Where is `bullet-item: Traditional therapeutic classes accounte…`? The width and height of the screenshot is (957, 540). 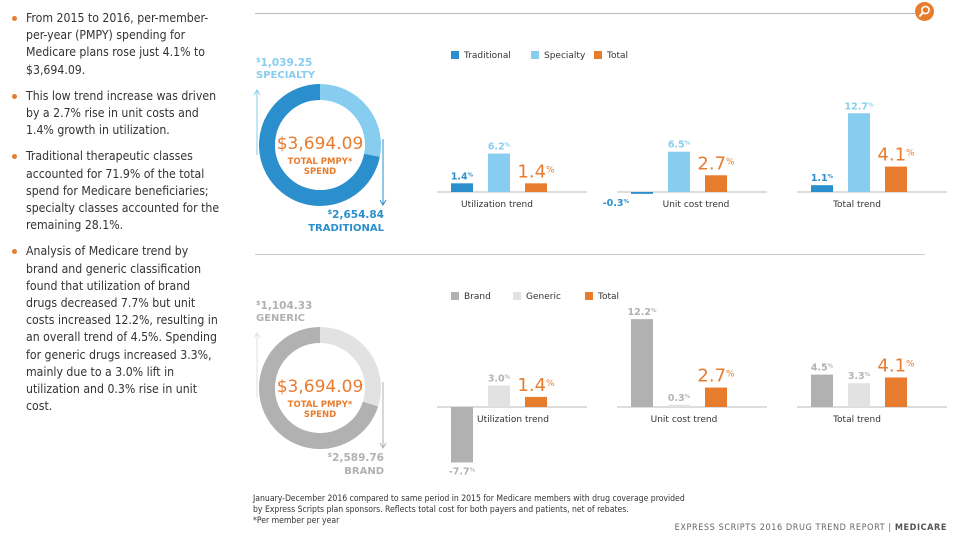 bullet-item: Traditional therapeutic classes accounte… is located at coordinates (117, 191).